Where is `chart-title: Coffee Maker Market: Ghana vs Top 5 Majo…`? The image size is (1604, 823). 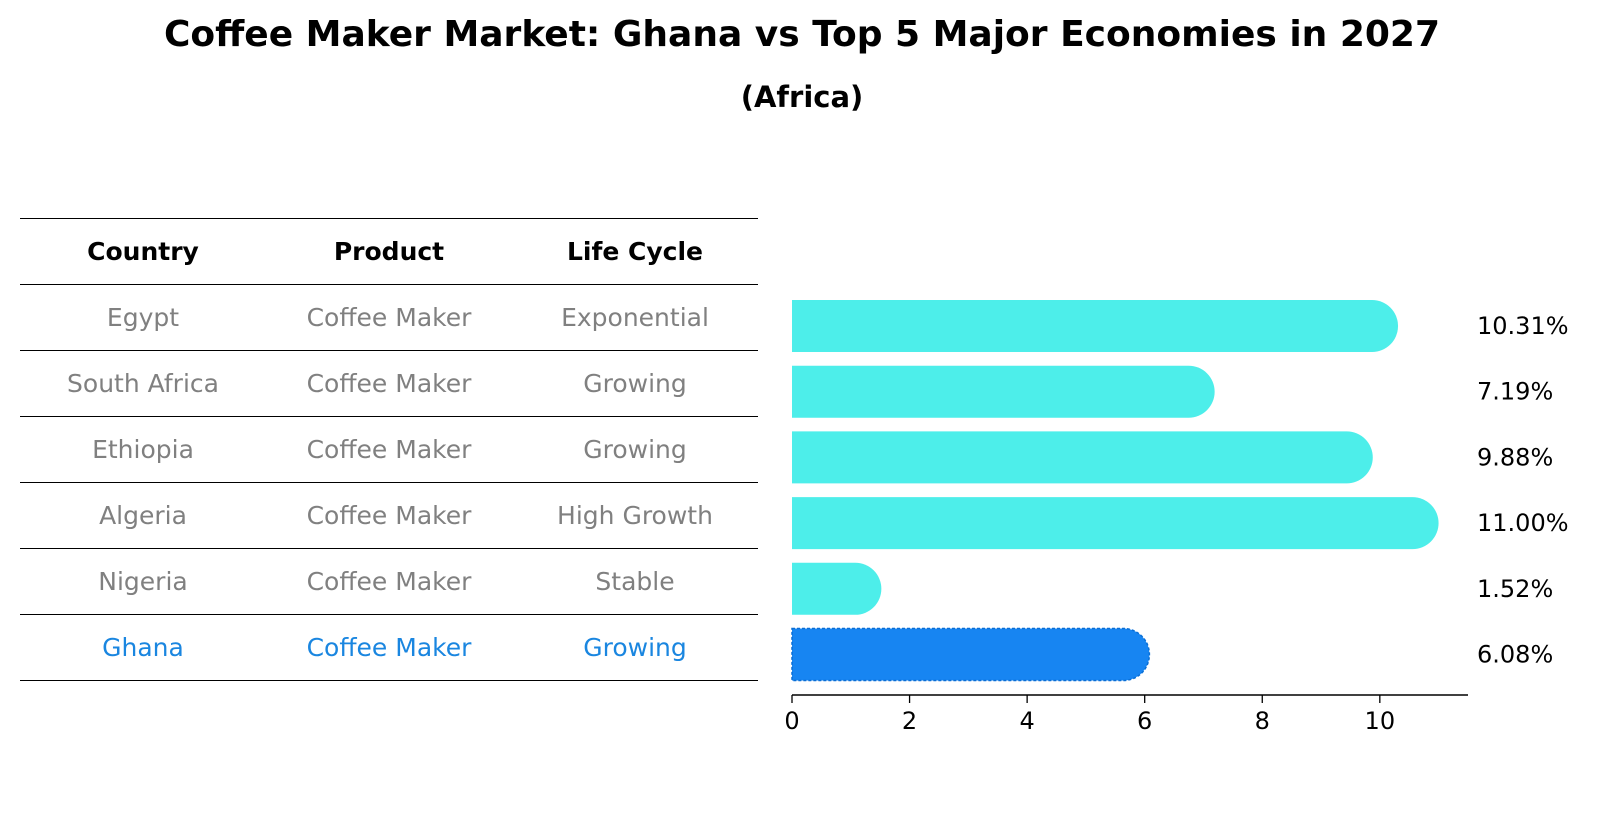
chart-title: Coffee Maker Market: Ghana vs Top 5 Majo… is located at coordinates (802, 34).